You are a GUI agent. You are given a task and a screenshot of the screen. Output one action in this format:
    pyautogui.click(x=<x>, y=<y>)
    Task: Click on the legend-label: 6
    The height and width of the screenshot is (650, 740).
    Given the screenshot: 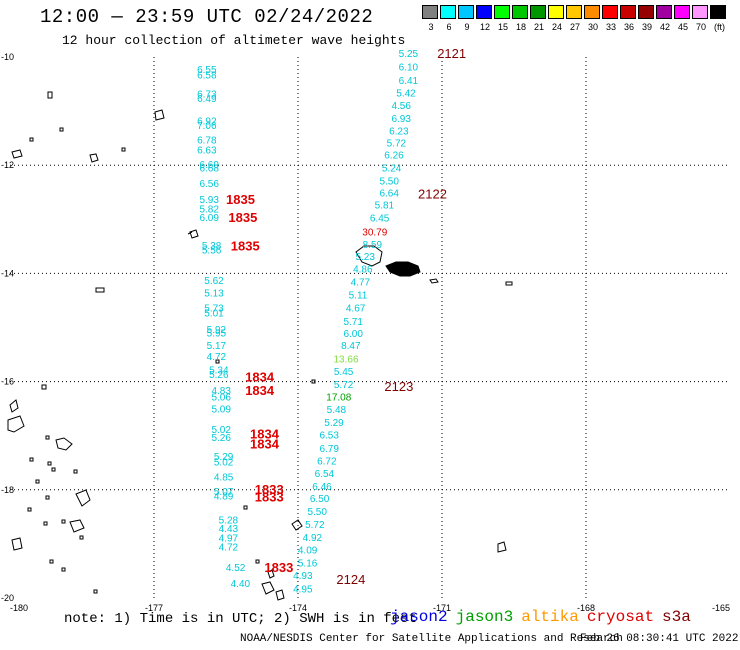 What is the action you would take?
    pyautogui.click(x=449, y=27)
    